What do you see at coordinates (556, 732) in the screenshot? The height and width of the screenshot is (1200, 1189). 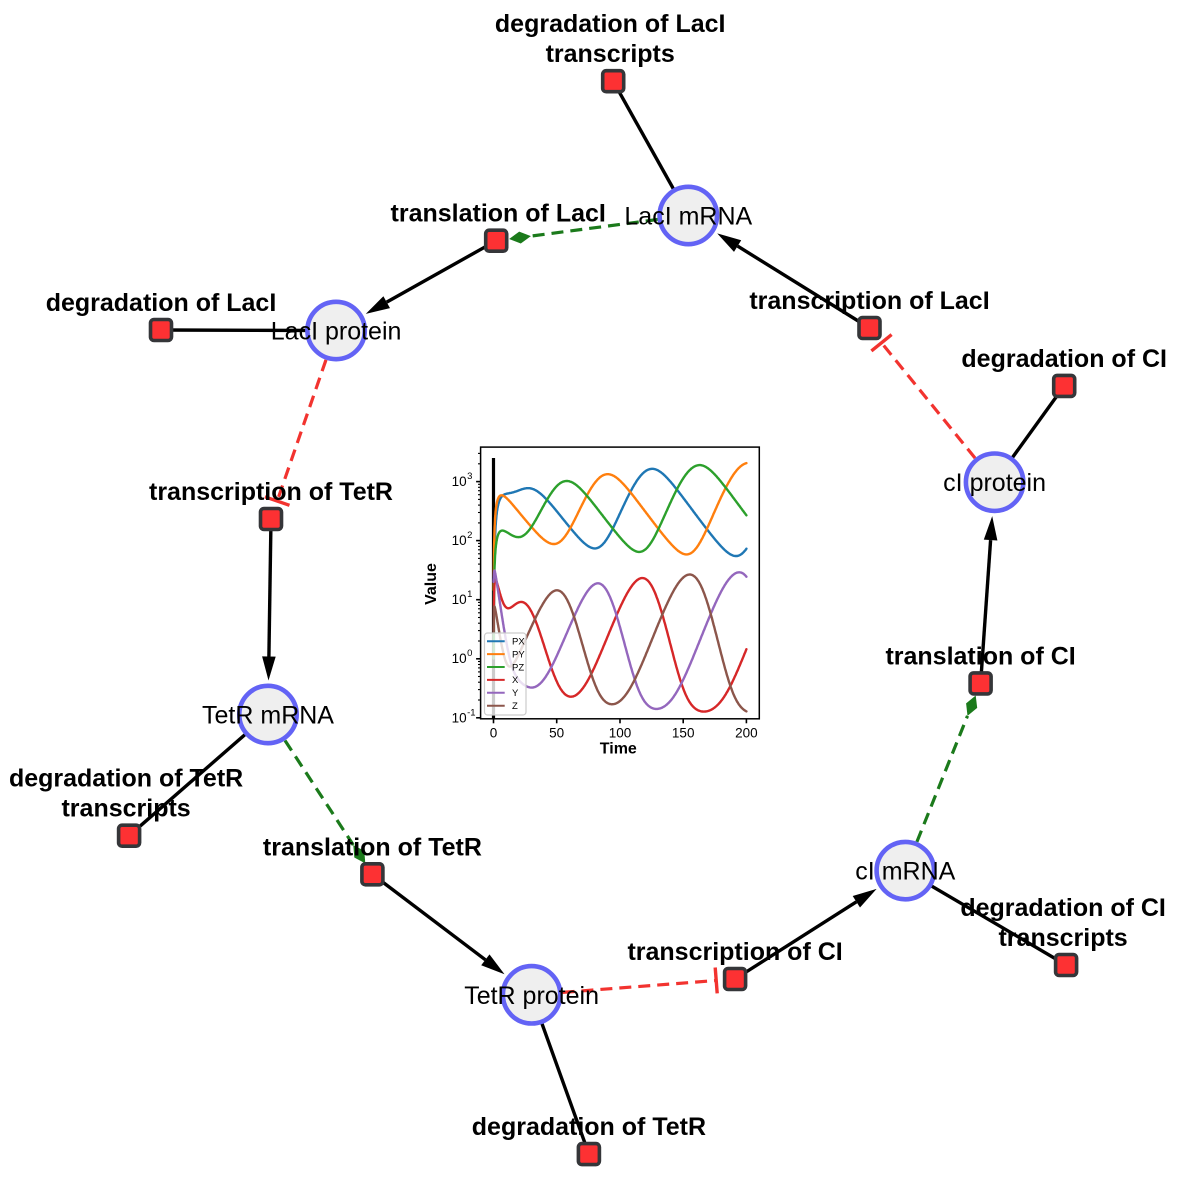 I see `svg-text: 50` at bounding box center [556, 732].